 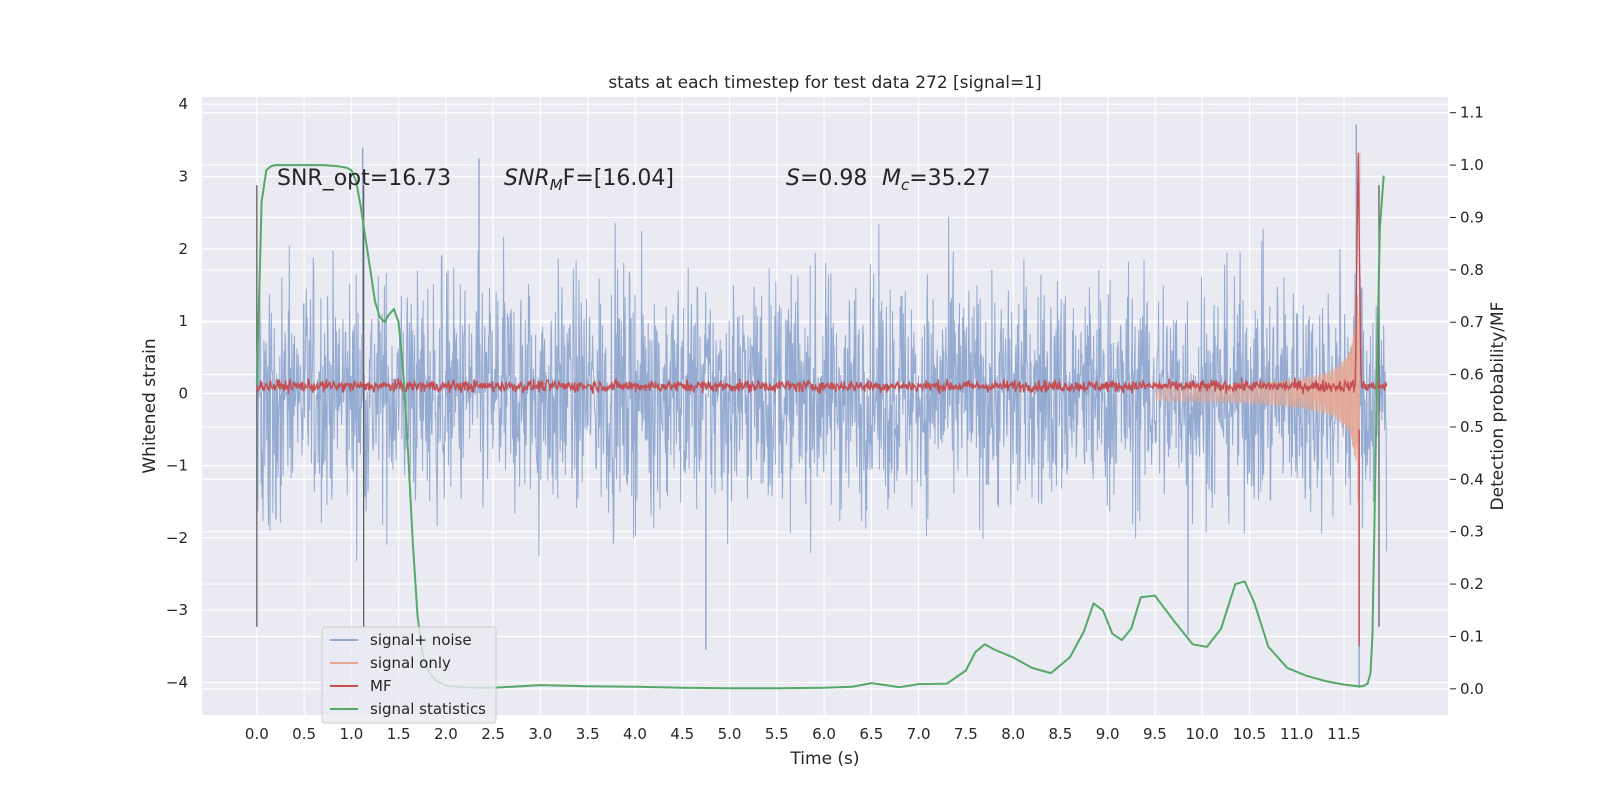 What do you see at coordinates (824, 759) in the screenshot?
I see `x-axis-label: Time (s)` at bounding box center [824, 759].